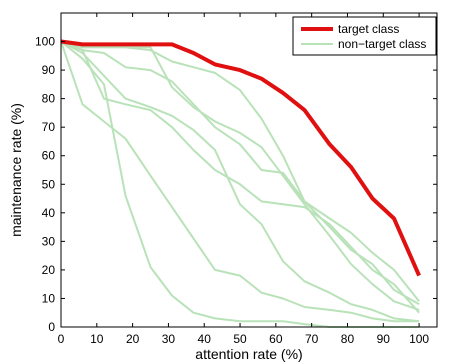  What do you see at coordinates (45, 42) in the screenshot?
I see `y-tick-label: 100` at bounding box center [45, 42].